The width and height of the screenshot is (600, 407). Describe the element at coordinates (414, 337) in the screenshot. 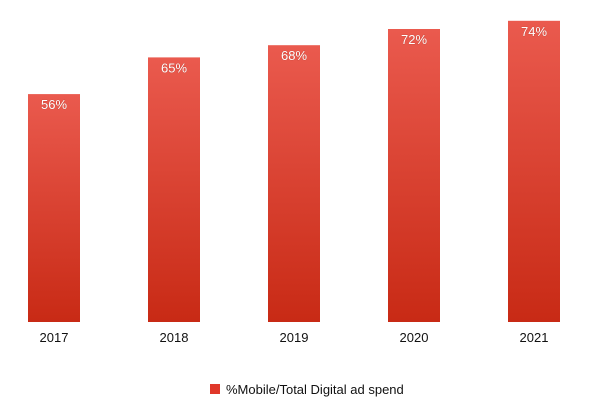

I see `x-tick-label-2020: 2020` at that location.